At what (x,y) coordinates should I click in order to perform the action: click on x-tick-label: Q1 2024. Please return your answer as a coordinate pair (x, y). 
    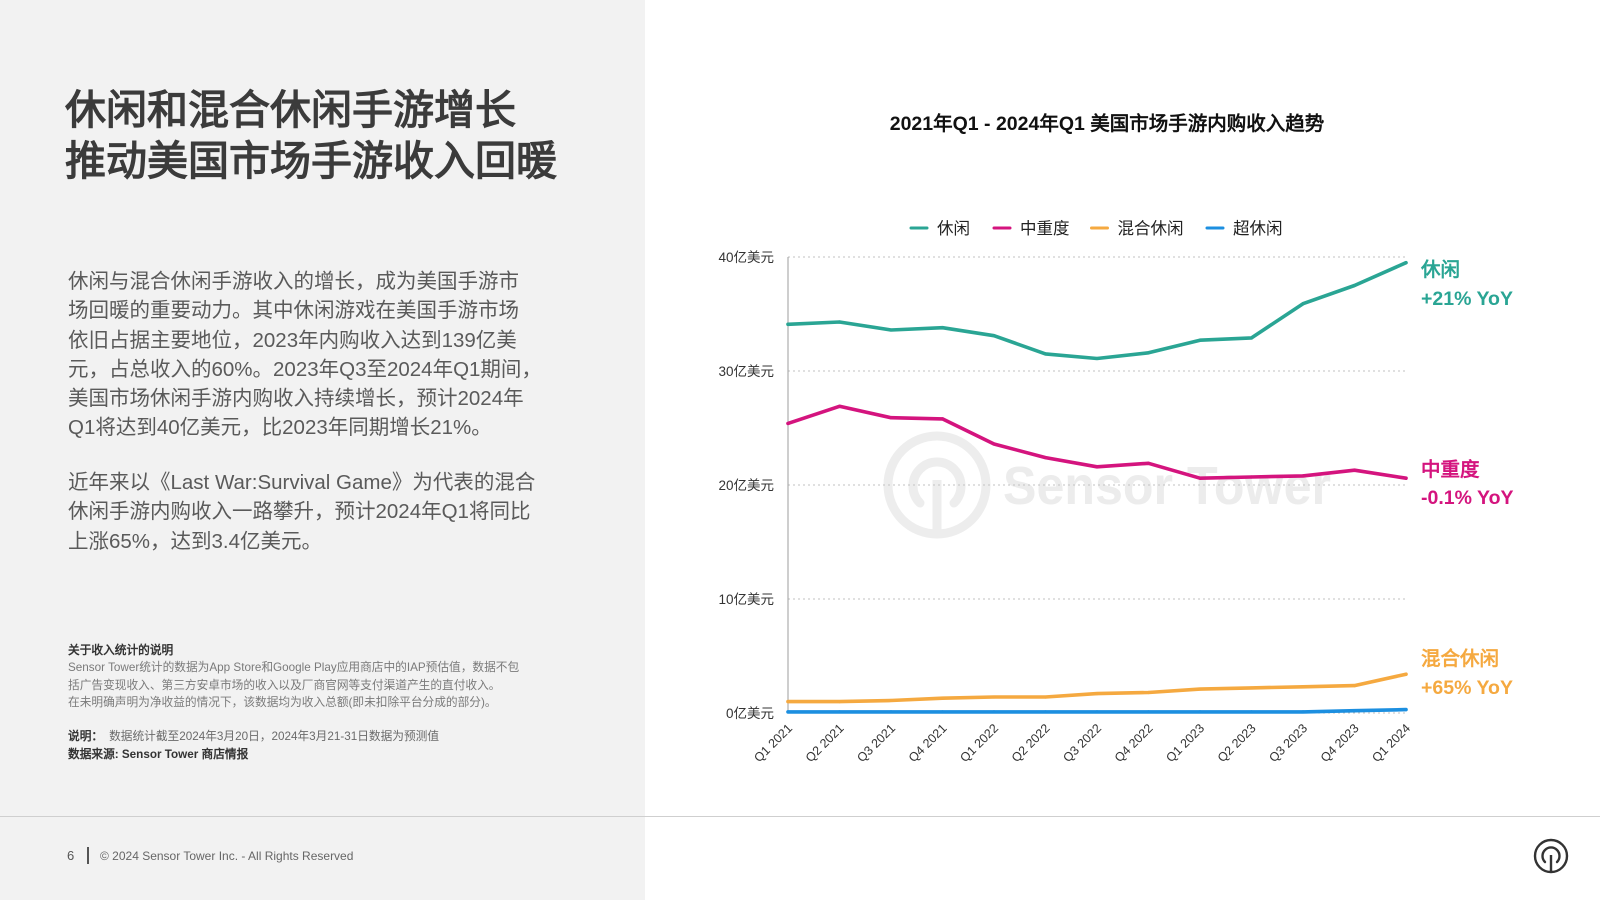
    Looking at the image, I should click on (1391, 743).